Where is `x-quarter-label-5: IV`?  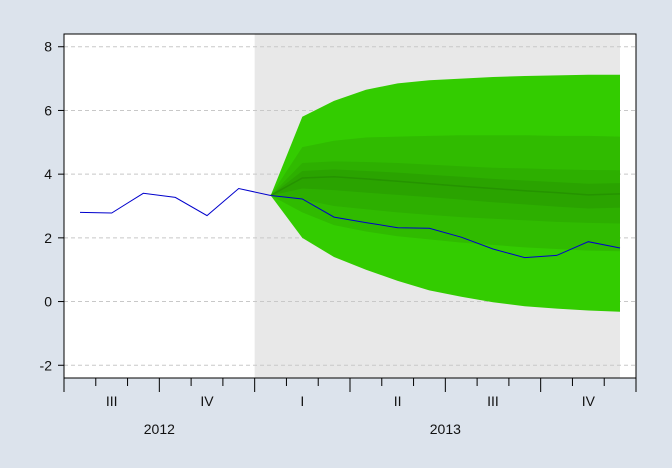 x-quarter-label-5: IV is located at coordinates (589, 401).